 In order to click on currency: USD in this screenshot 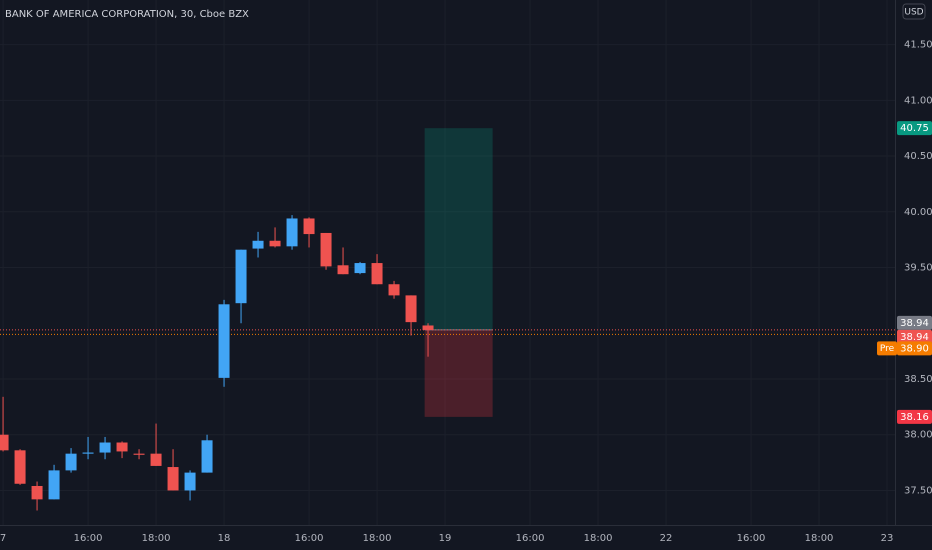, I will do `click(913, 13)`.